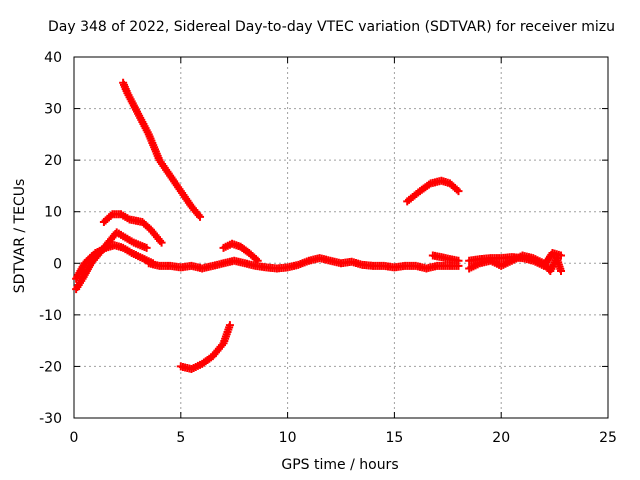 Image resolution: width=640 pixels, height=480 pixels. Describe the element at coordinates (50, 367) in the screenshot. I see `y-tick-label: -20` at that location.